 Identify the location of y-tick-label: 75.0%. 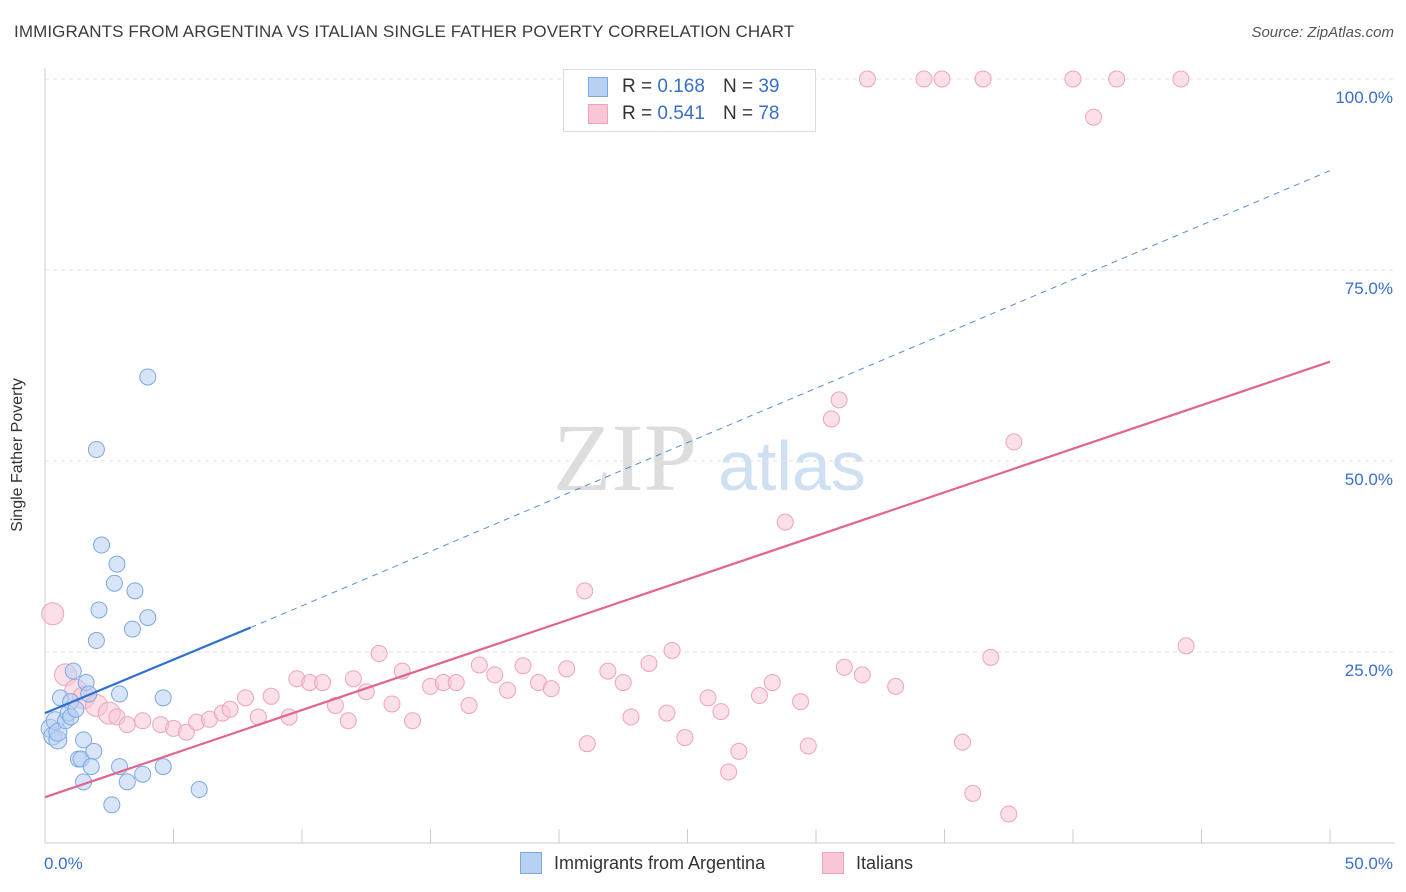
(1369, 288).